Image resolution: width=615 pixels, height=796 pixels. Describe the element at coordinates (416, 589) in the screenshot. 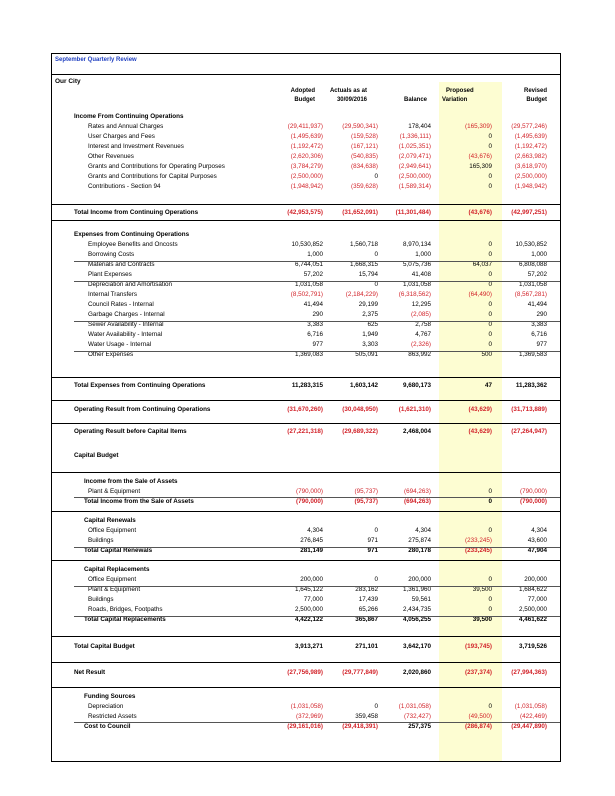

I see `cell-balance: 1,361,960` at that location.